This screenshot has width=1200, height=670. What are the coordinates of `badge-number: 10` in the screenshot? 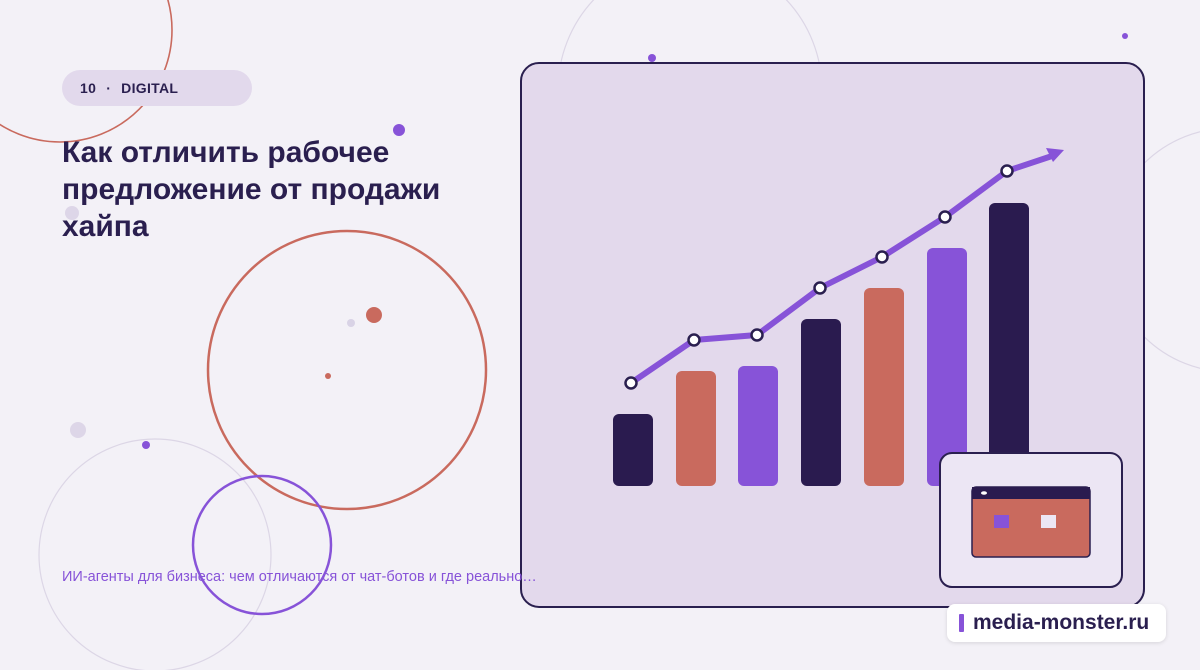 It's located at (88, 88).